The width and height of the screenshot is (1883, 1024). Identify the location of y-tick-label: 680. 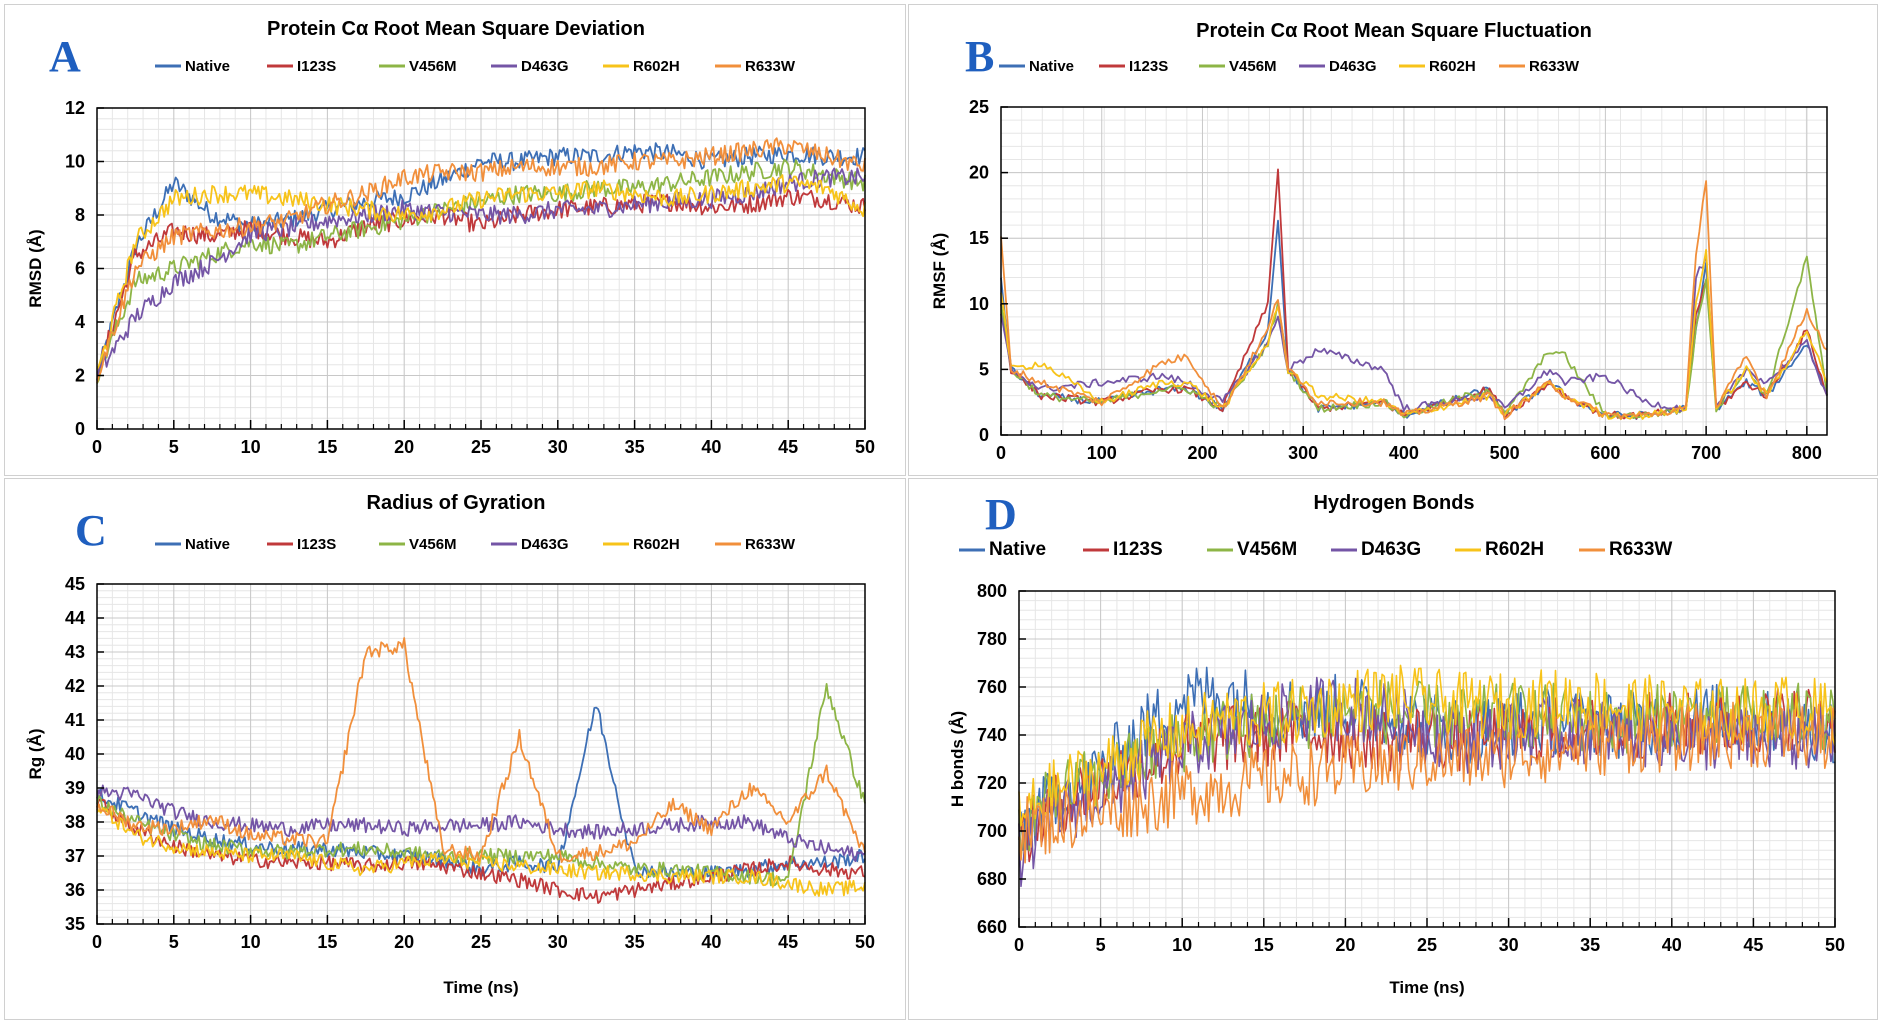
(992, 879).